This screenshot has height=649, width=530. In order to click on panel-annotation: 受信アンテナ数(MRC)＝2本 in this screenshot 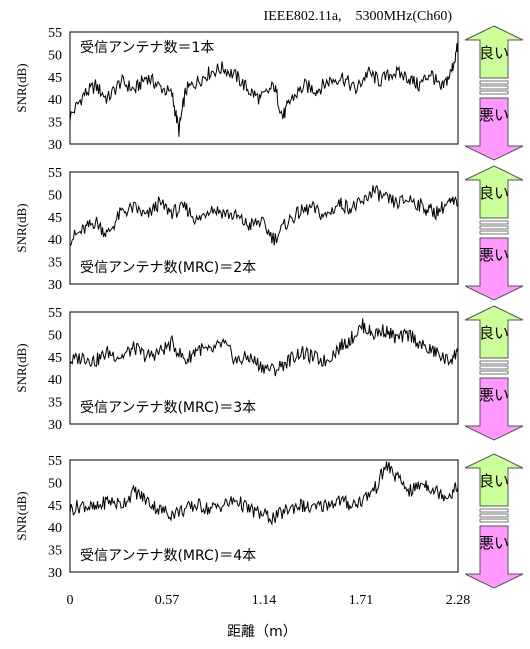, I will do `click(168, 268)`.